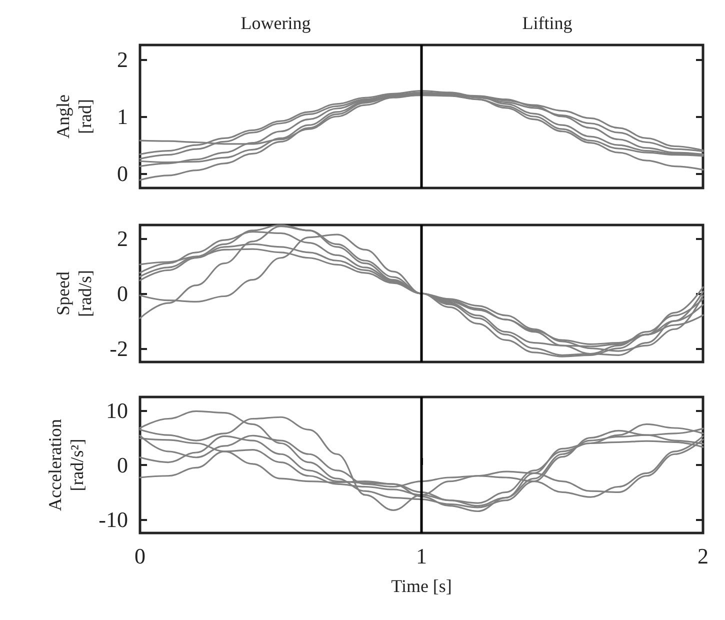  Describe the element at coordinates (74, 293) in the screenshot. I see `y-axis-title: Speed [rad/s]` at that location.